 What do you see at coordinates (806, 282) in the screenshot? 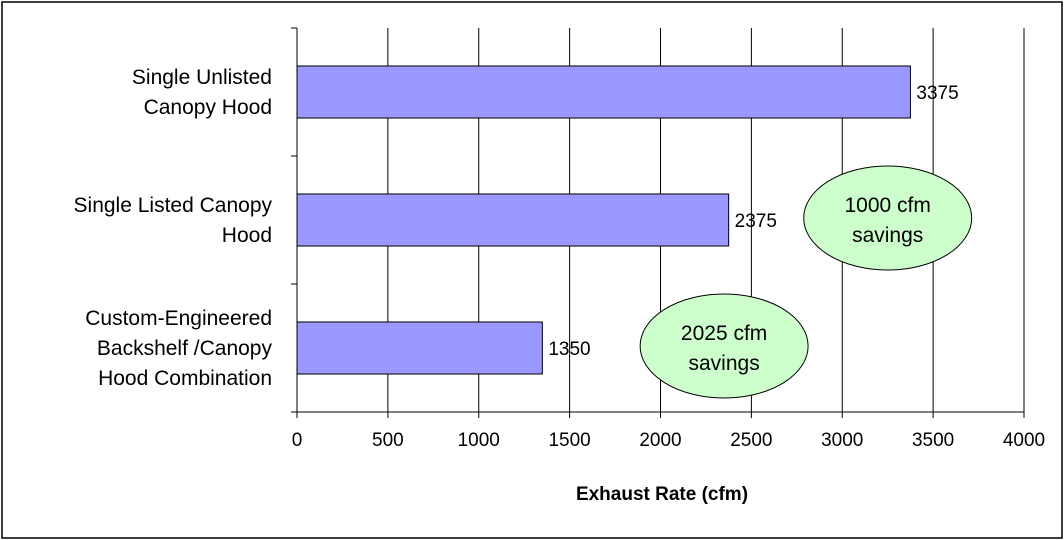
I see `annotations: 1000 cfm savings 2025 cfm savings` at bounding box center [806, 282].